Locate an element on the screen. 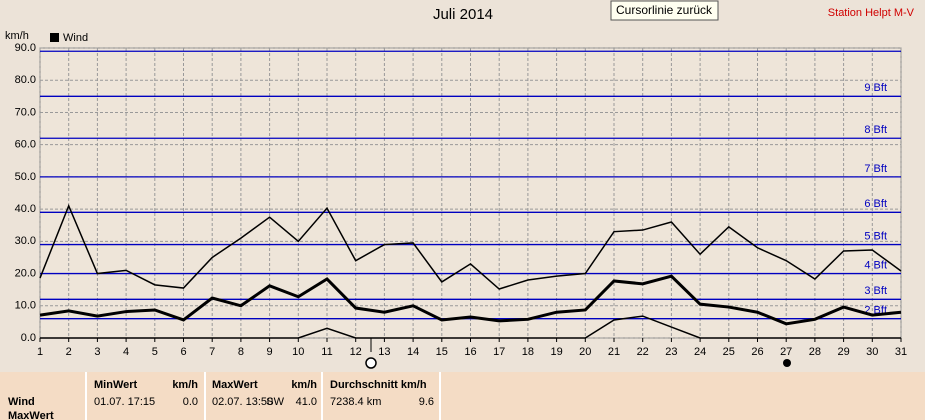 The image size is (925, 420). x-tick-label: 14 is located at coordinates (413, 352).